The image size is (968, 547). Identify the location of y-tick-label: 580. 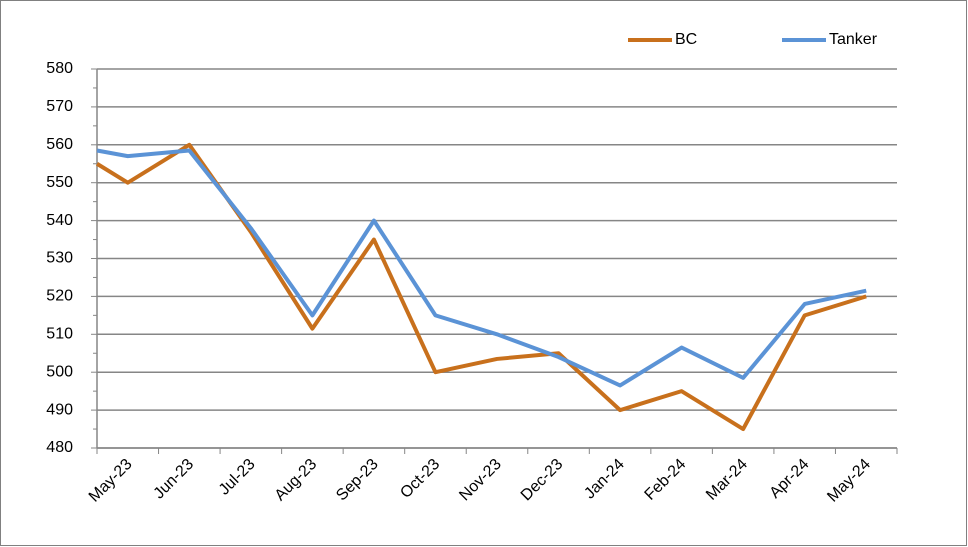
(59, 68).